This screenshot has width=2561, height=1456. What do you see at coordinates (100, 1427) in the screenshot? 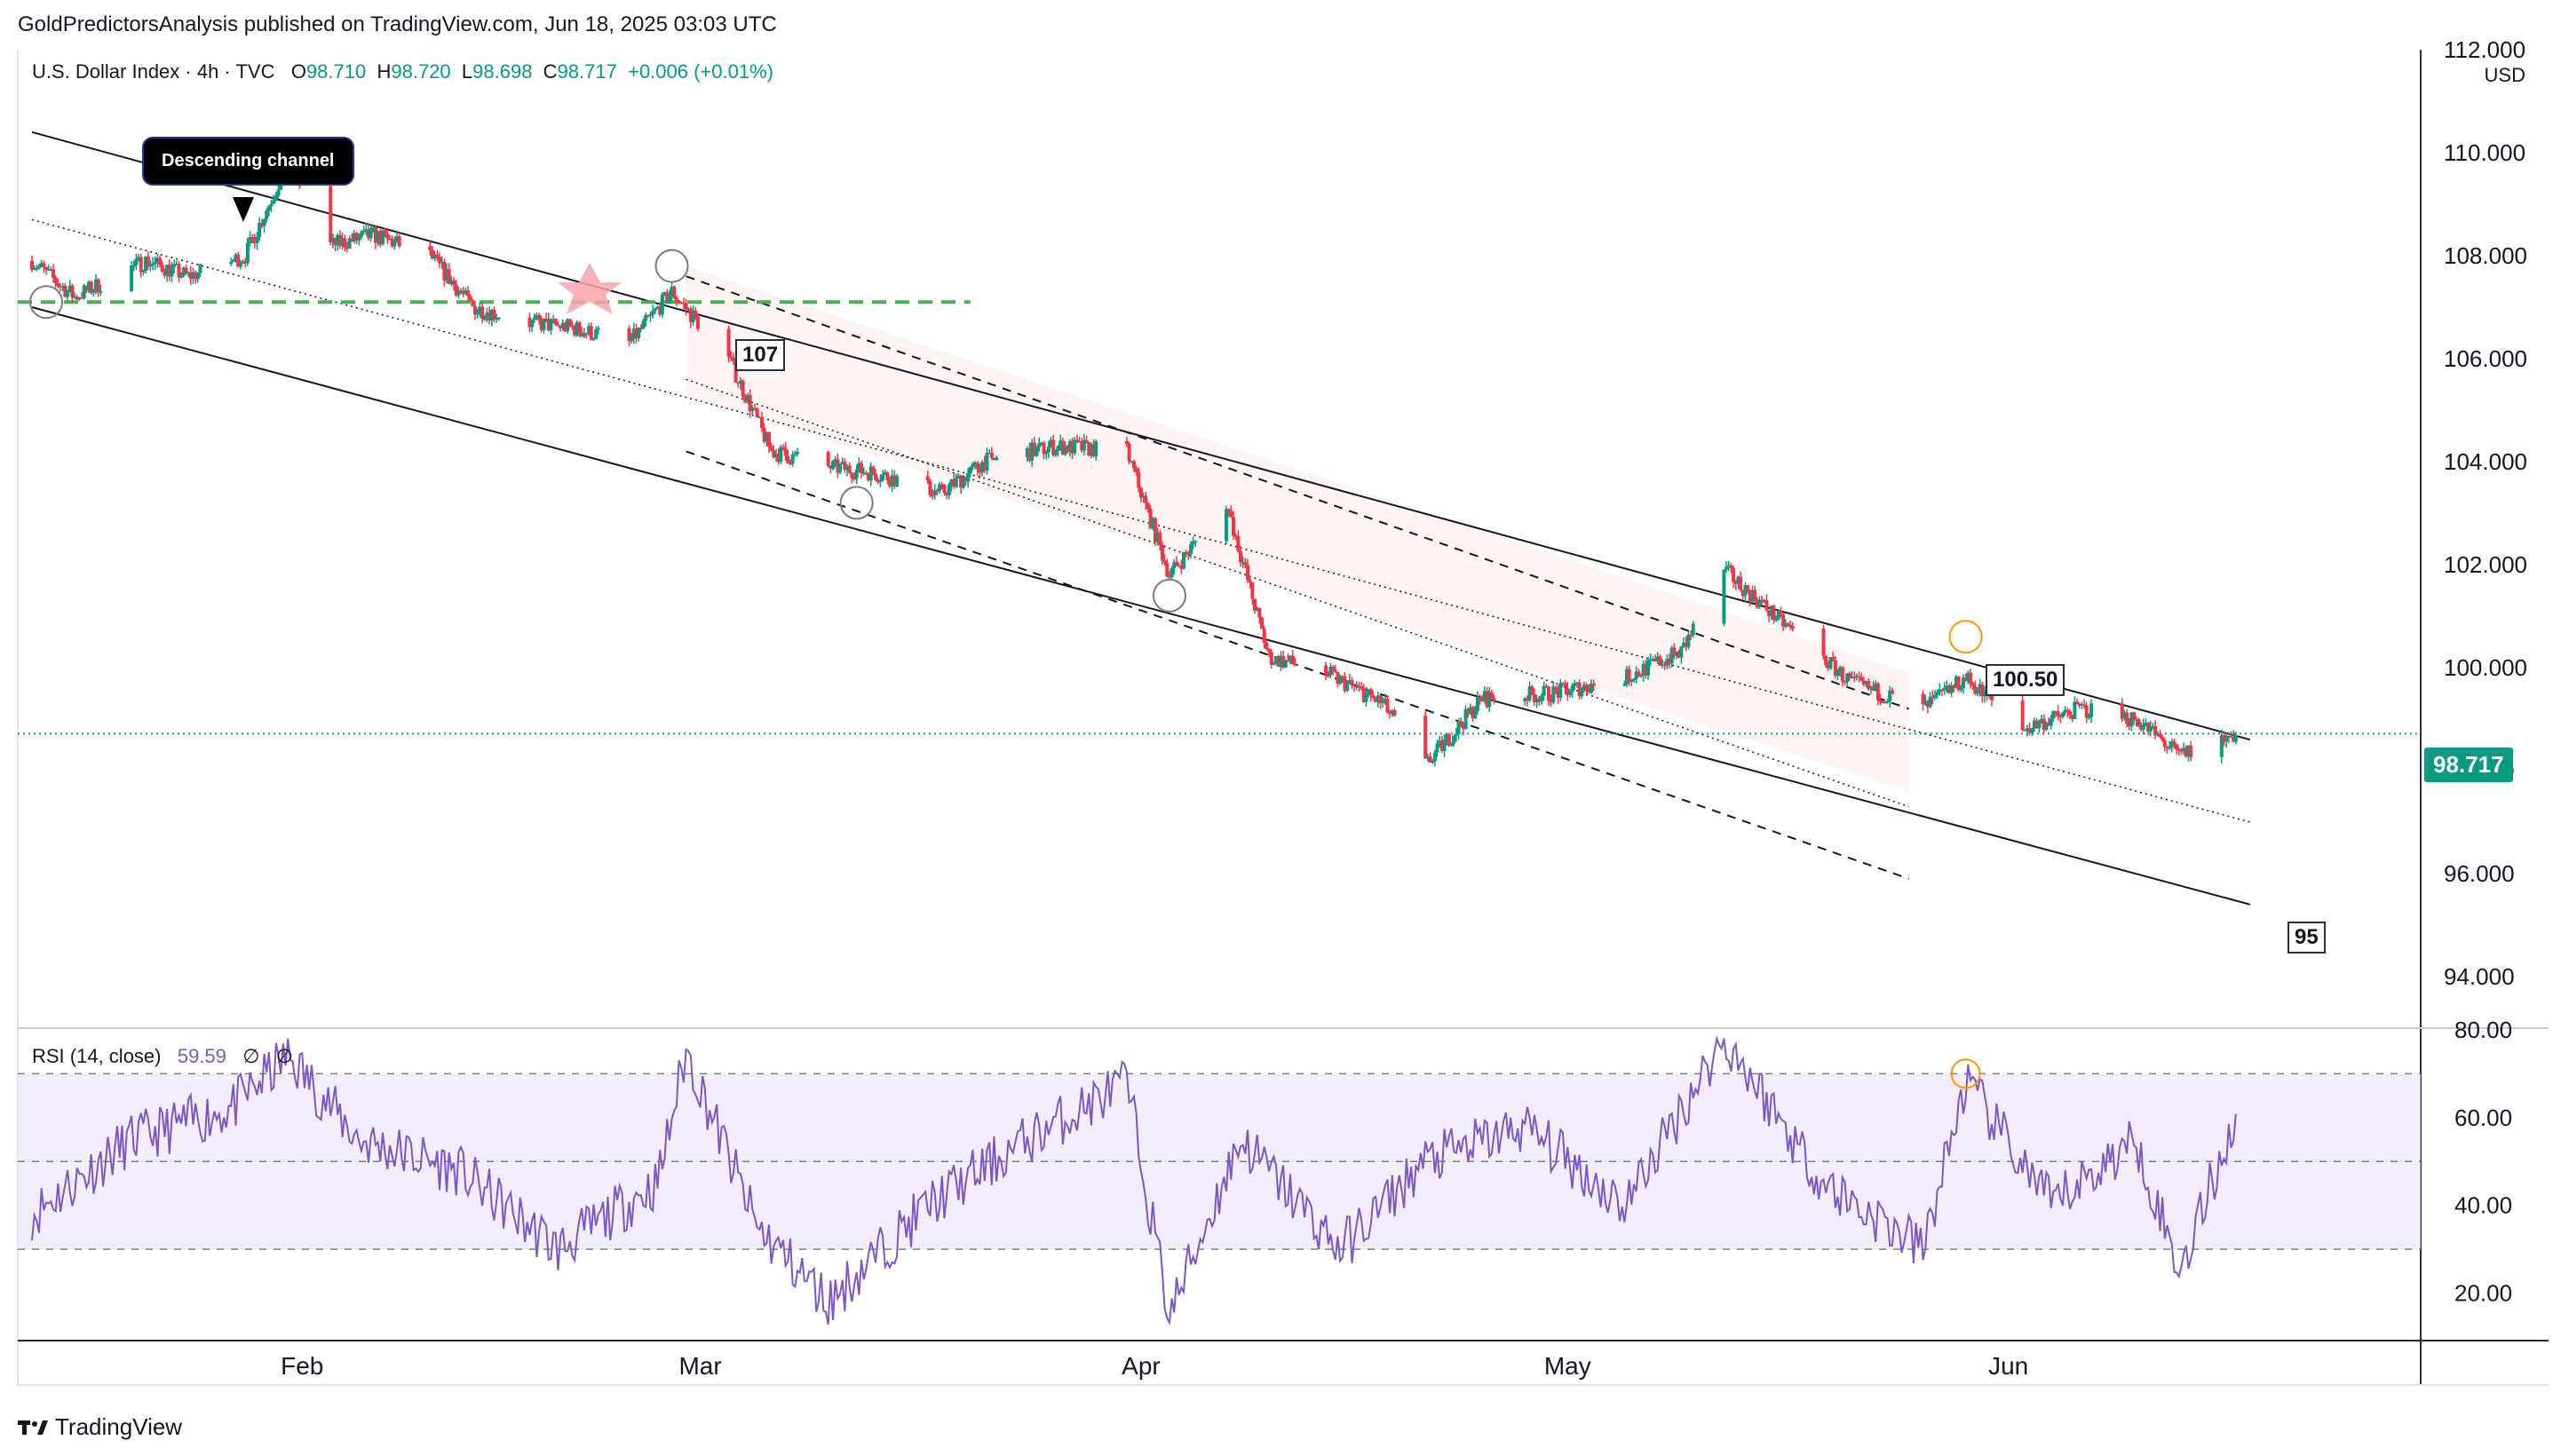
I see `tradingview-brand: TradingView` at bounding box center [100, 1427].